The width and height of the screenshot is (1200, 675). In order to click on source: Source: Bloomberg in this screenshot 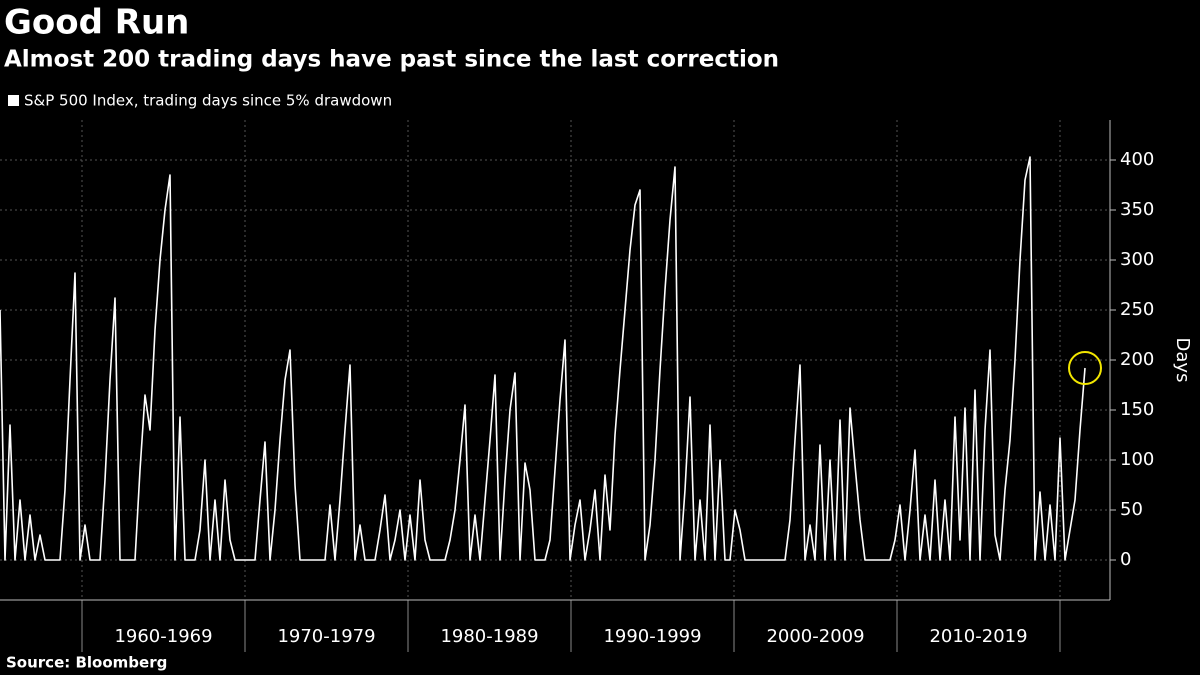, I will do `click(86, 663)`.